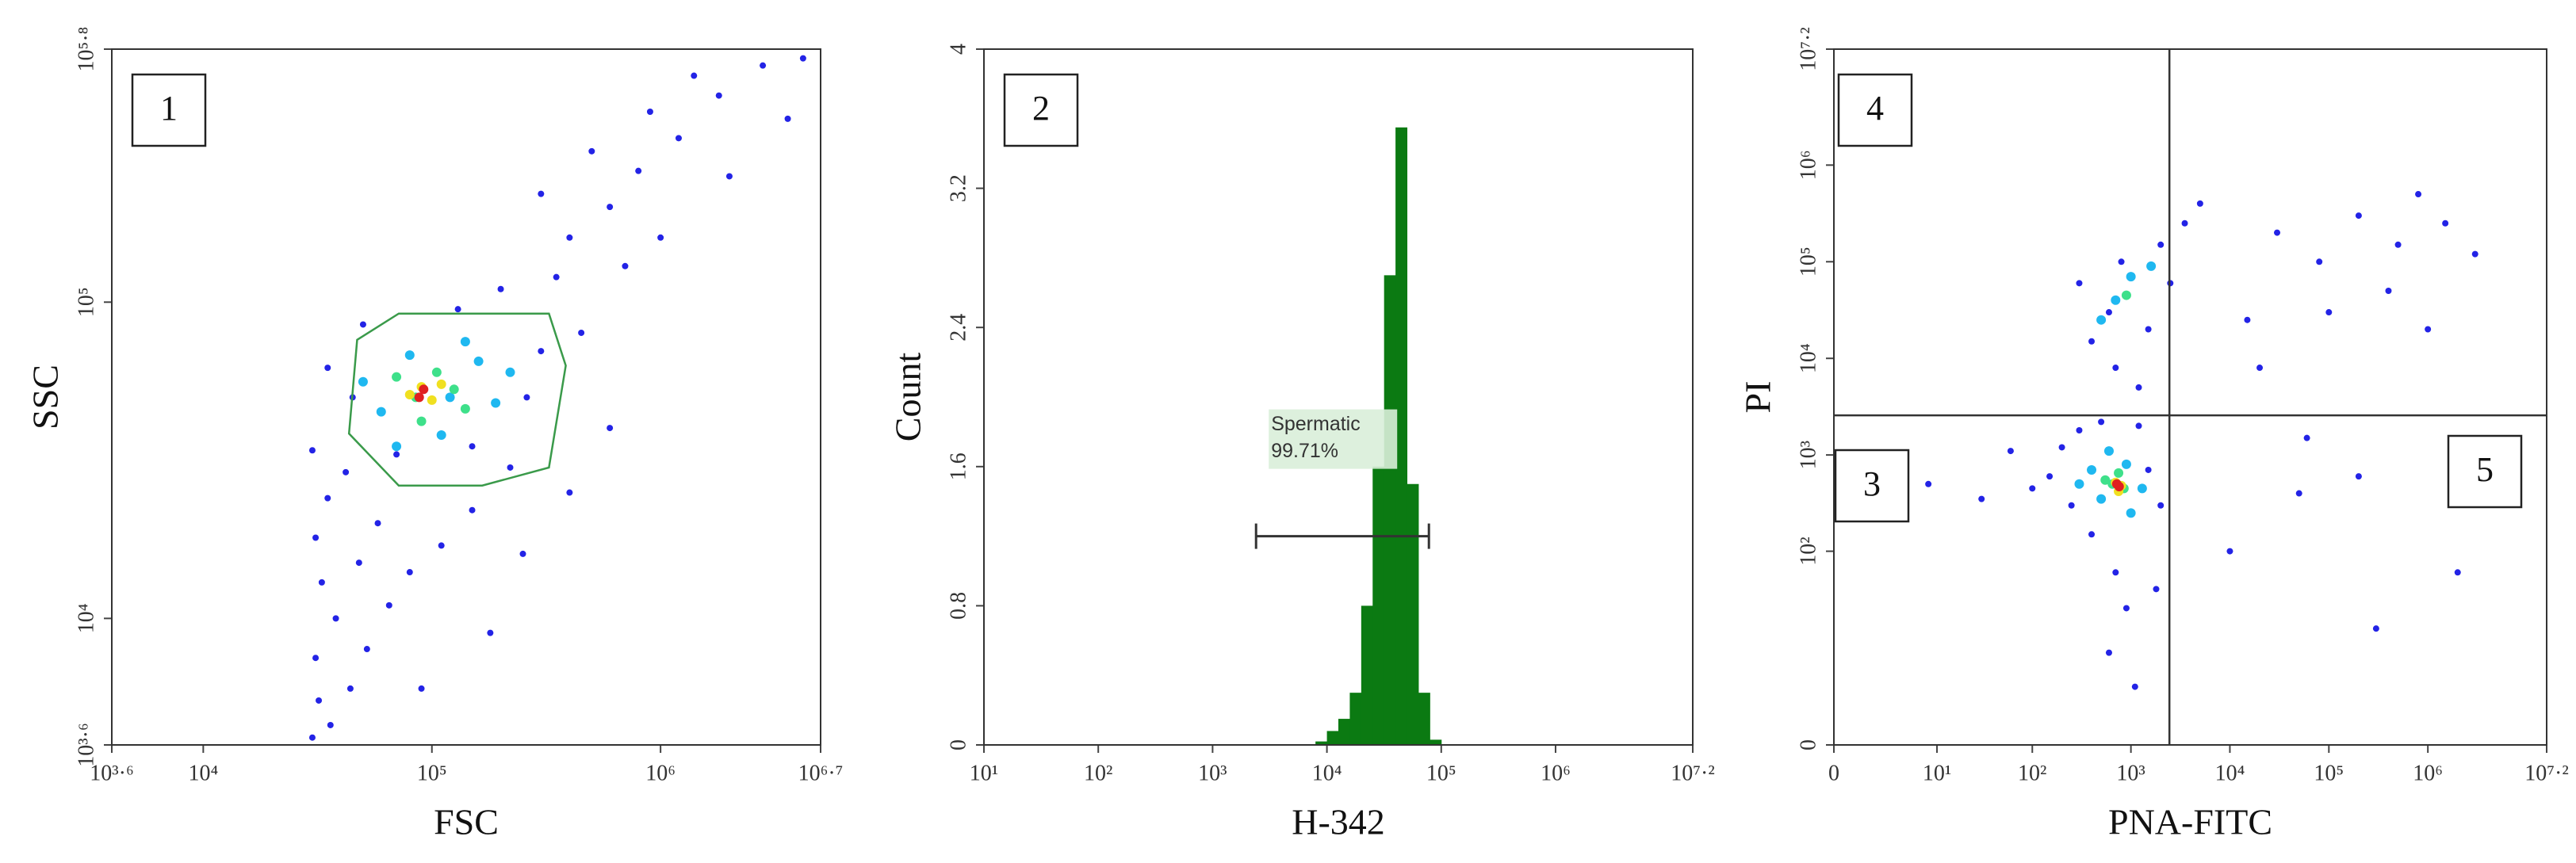 This screenshot has width=2576, height=863. Describe the element at coordinates (958, 466) in the screenshot. I see `y-tick-label: 1.6` at that location.